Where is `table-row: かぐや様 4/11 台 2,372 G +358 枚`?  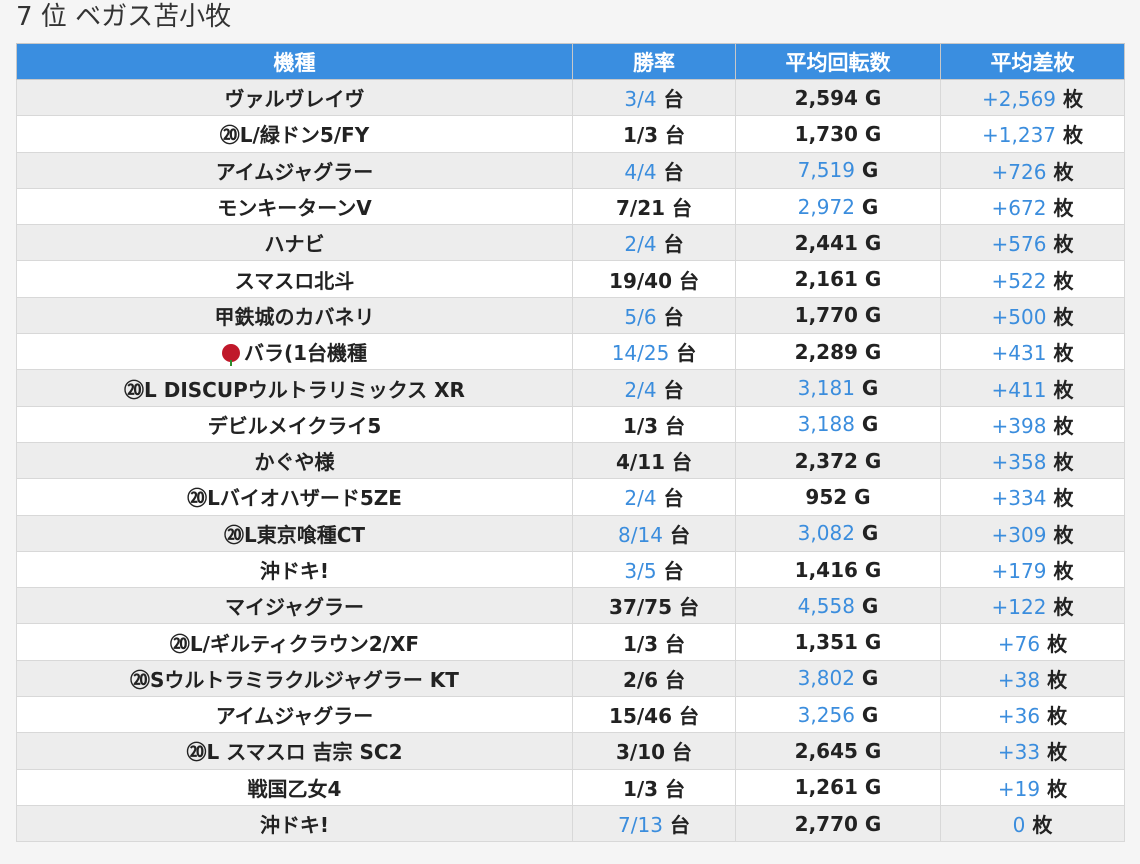 table-row: かぐや様 4/11 台 2,372 G +358 枚 is located at coordinates (570, 460).